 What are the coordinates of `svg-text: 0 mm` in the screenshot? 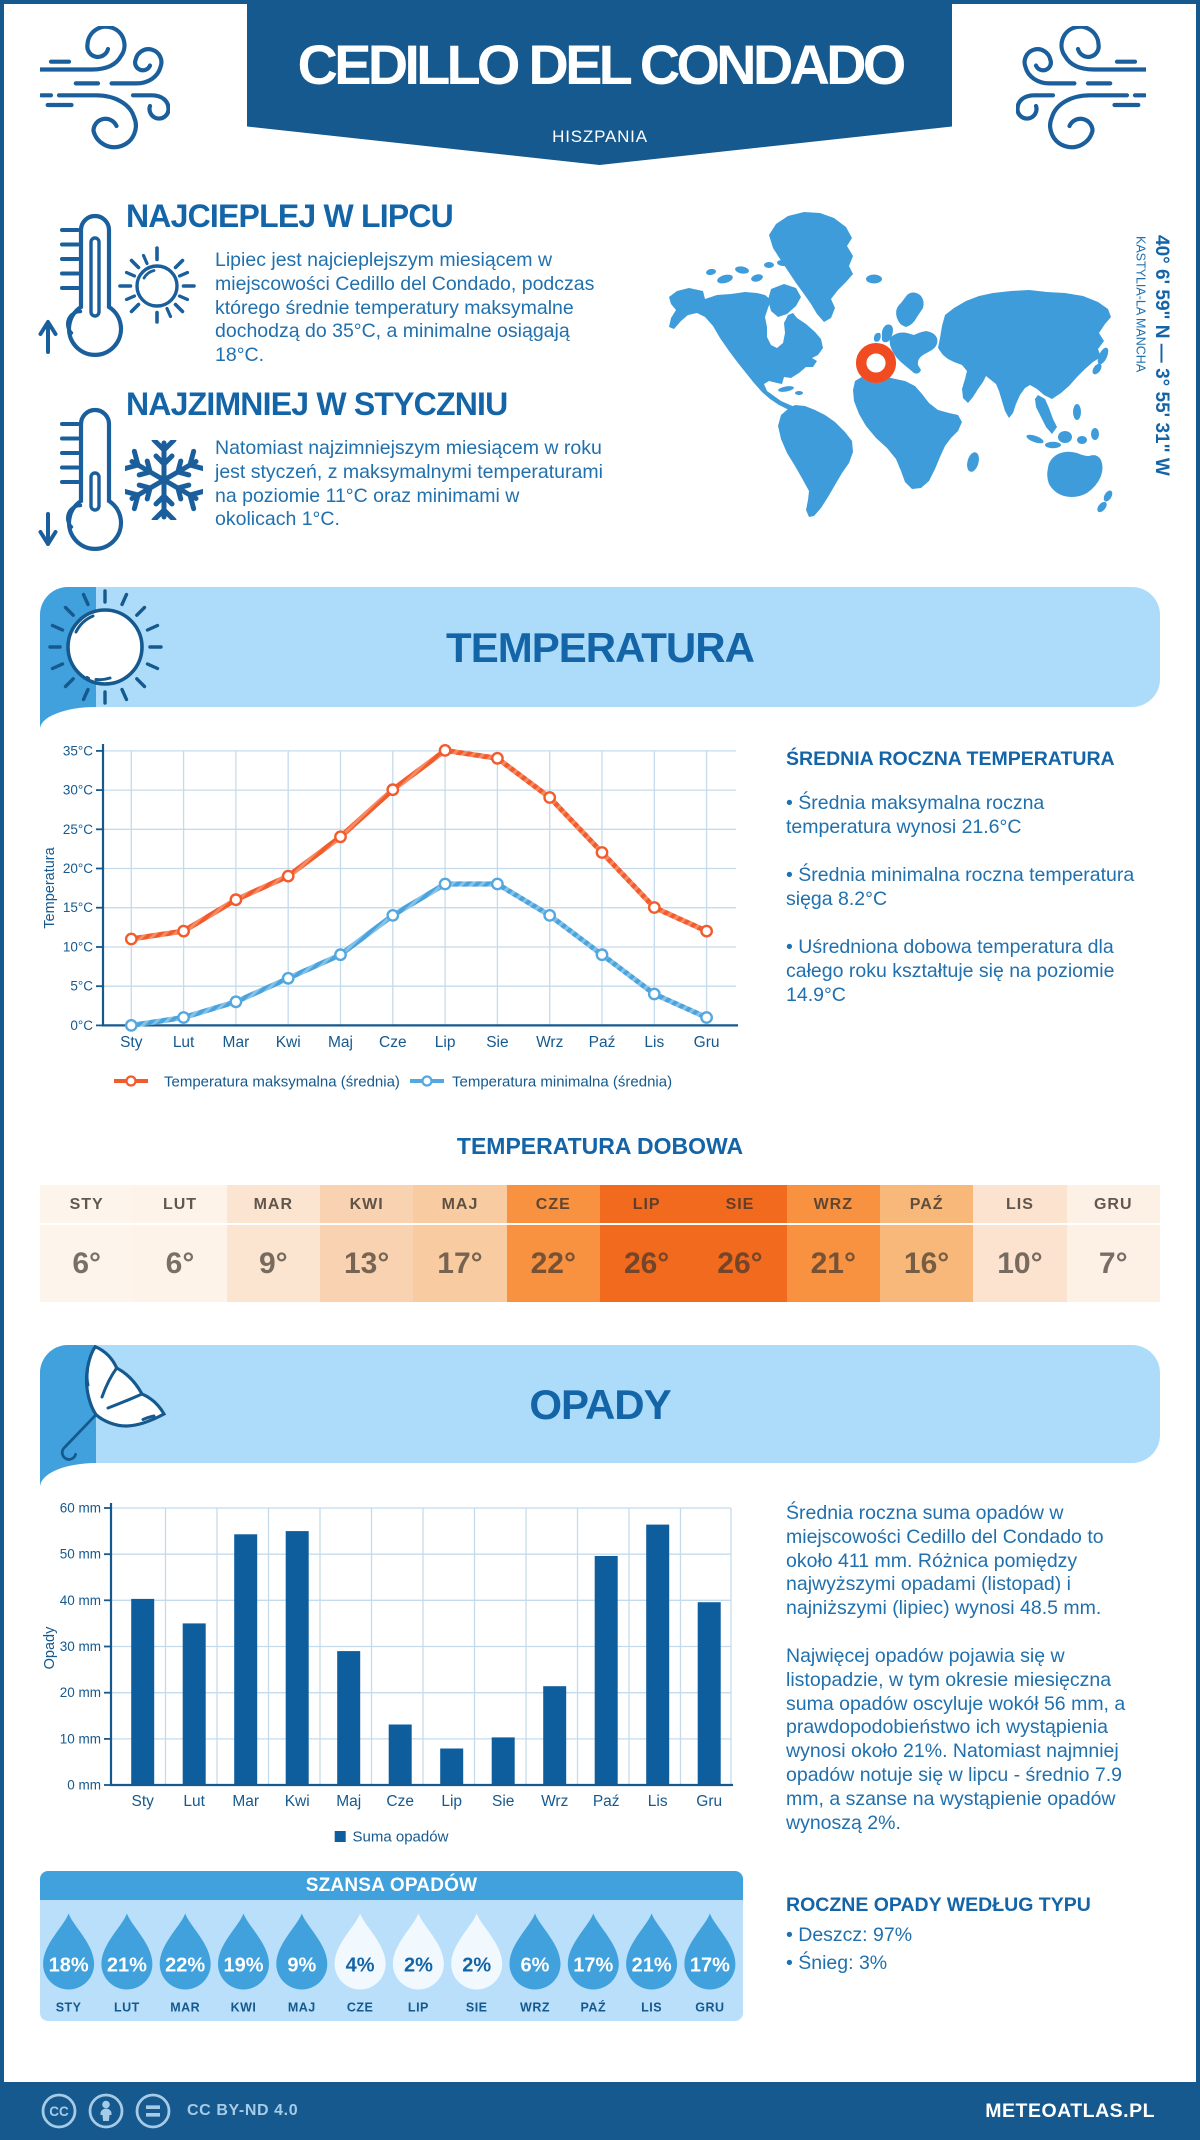 It's located at (84, 1785).